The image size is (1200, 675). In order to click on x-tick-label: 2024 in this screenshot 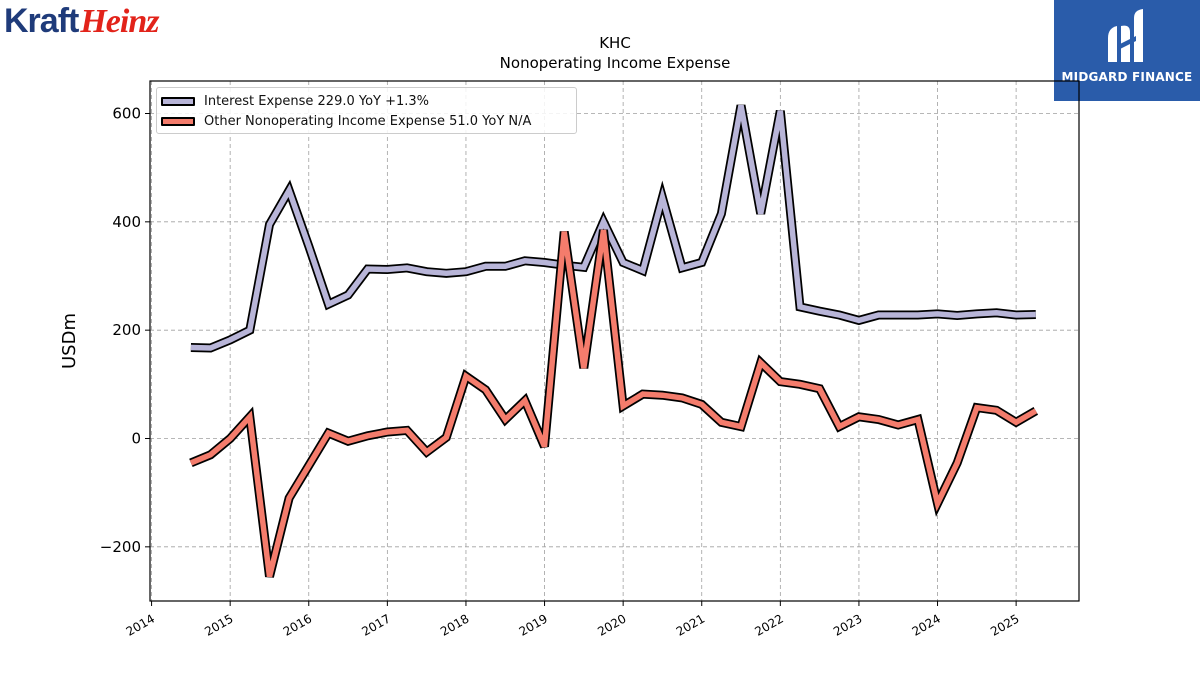, I will do `click(926, 624)`.